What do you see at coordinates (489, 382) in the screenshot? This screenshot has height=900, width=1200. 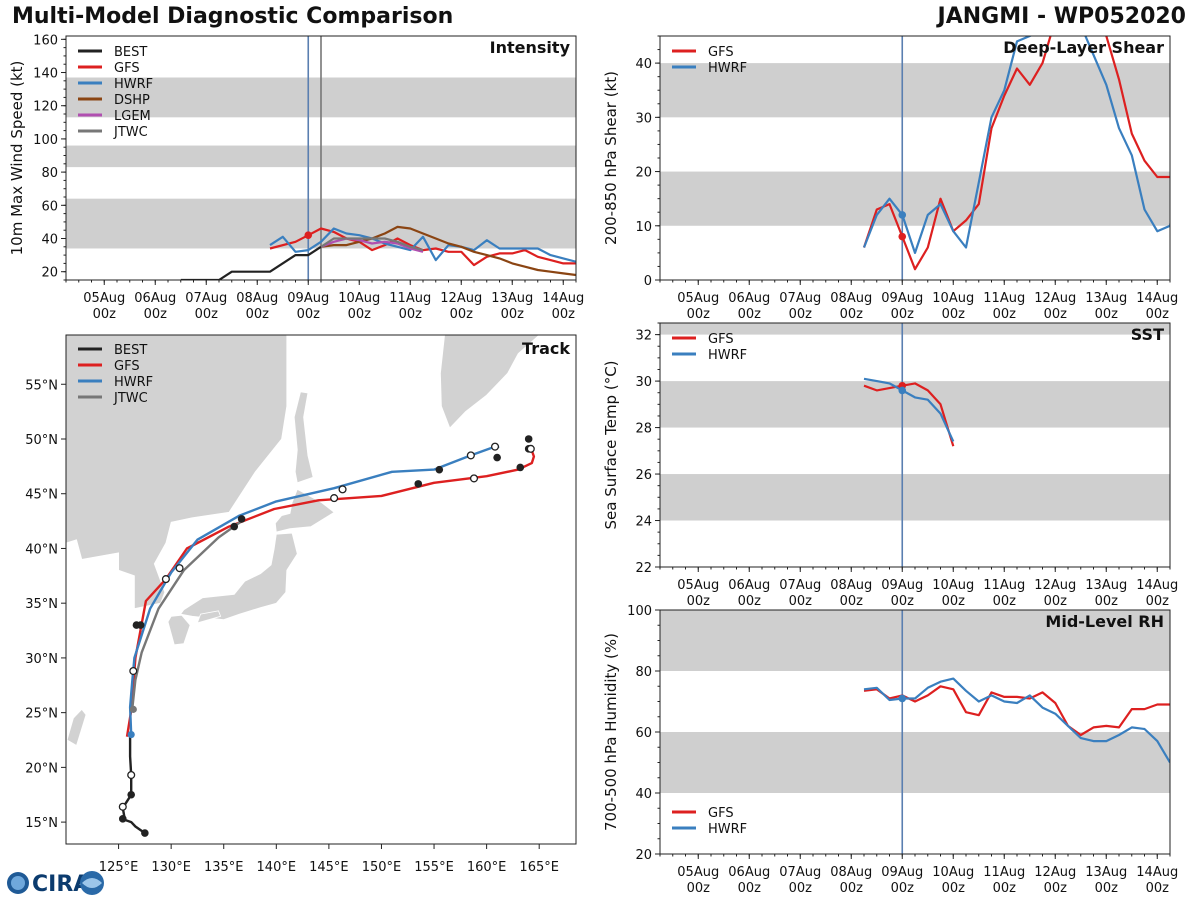 I see `kamchatka-shape` at bounding box center [489, 382].